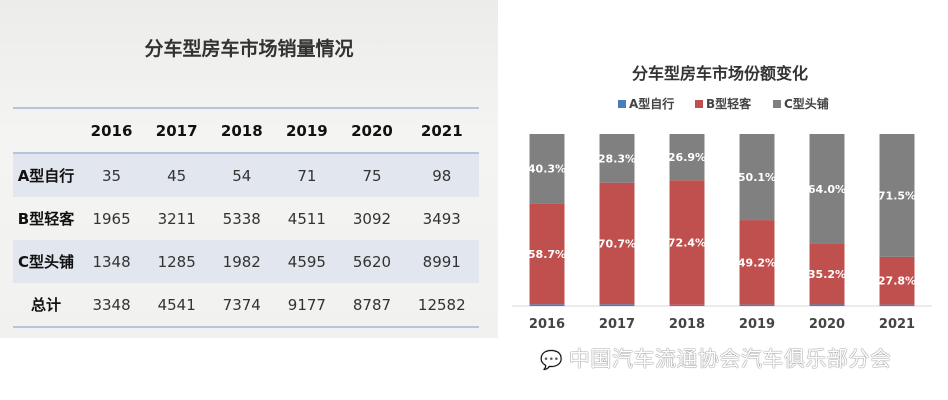 This screenshot has height=400, width=948. What do you see at coordinates (687, 324) in the screenshot?
I see `x-tick-label: 2018` at bounding box center [687, 324].